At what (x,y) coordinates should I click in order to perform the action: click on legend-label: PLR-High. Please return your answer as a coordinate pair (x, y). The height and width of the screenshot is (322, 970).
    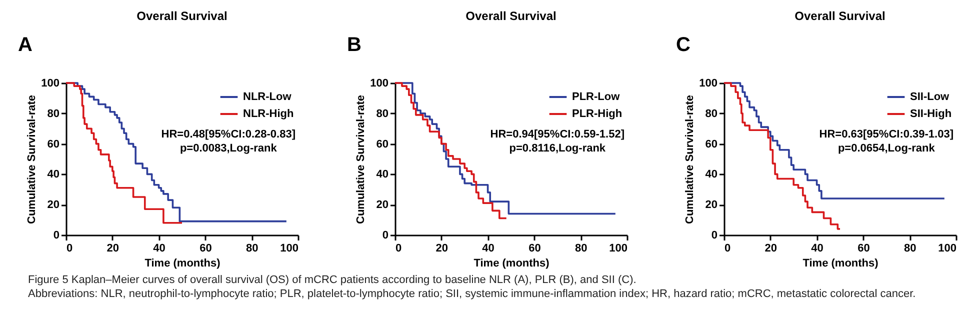
    Looking at the image, I should click on (597, 114).